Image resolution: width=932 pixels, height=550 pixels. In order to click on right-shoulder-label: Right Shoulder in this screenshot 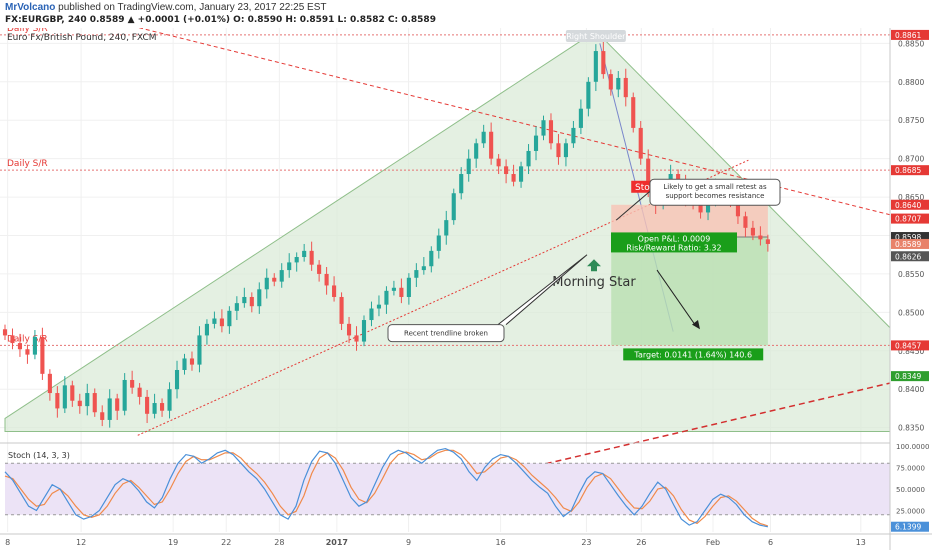, I will do `click(596, 36)`.